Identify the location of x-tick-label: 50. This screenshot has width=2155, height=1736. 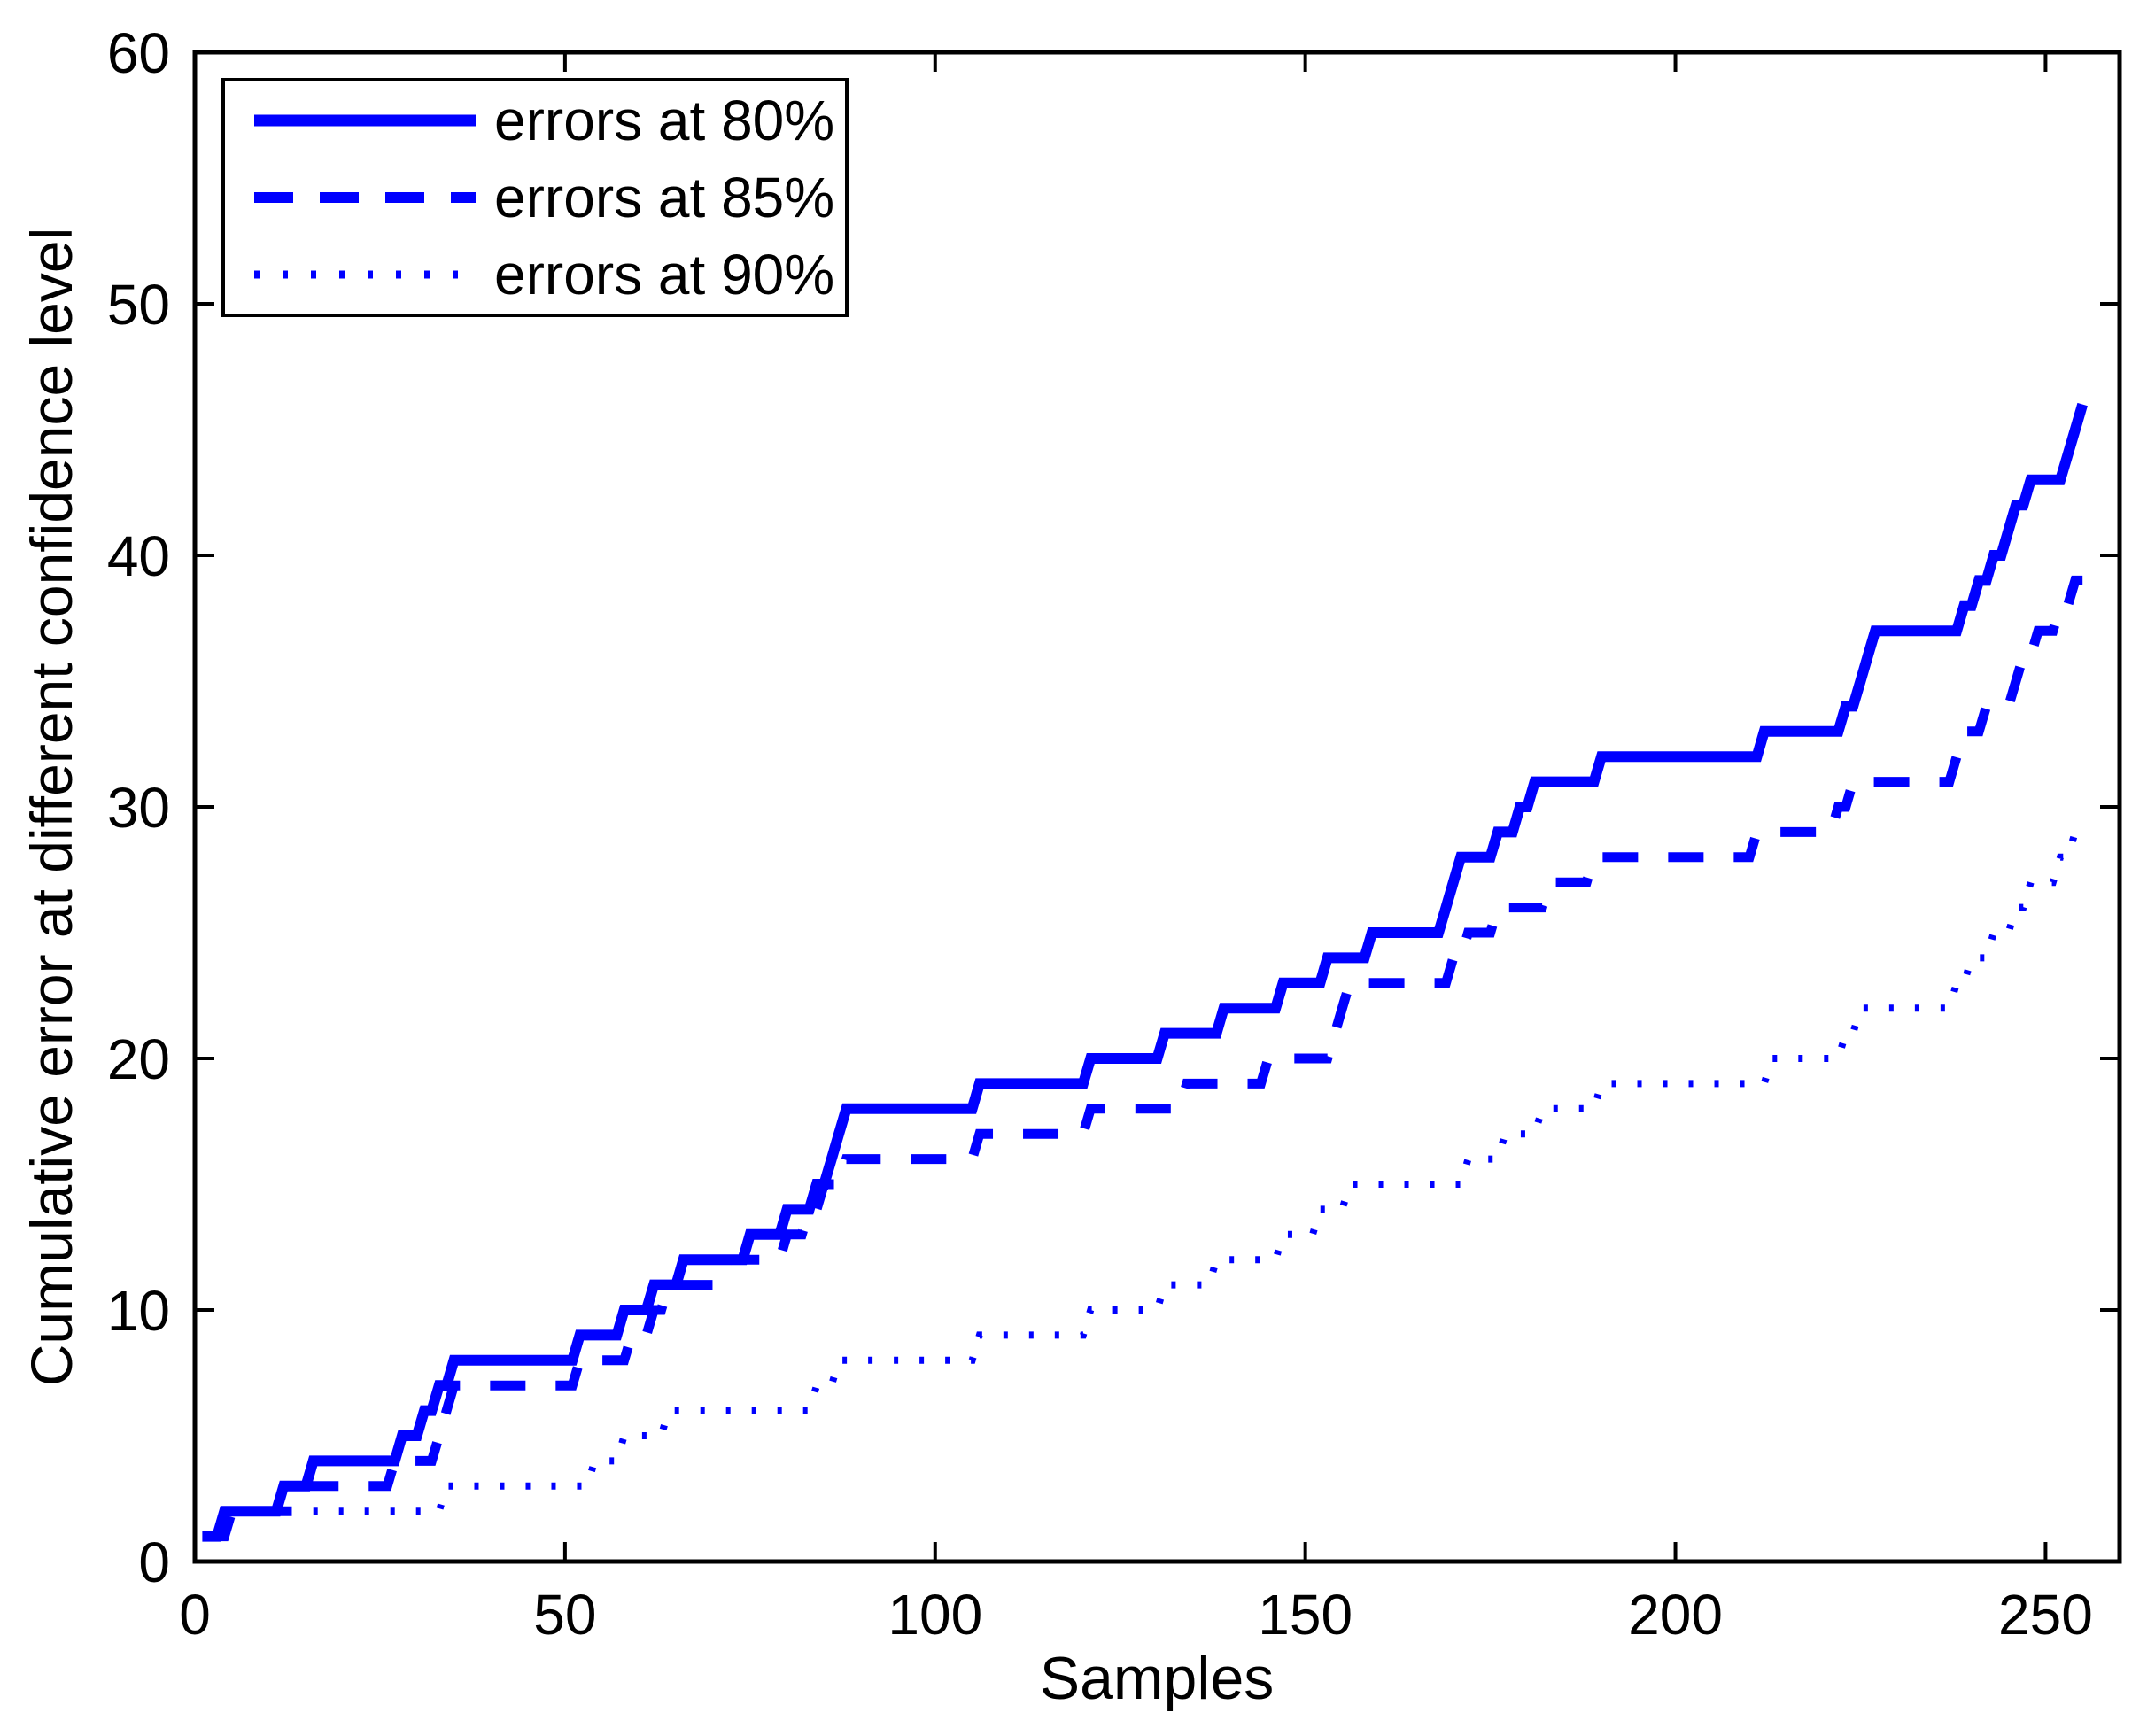
(564, 1615).